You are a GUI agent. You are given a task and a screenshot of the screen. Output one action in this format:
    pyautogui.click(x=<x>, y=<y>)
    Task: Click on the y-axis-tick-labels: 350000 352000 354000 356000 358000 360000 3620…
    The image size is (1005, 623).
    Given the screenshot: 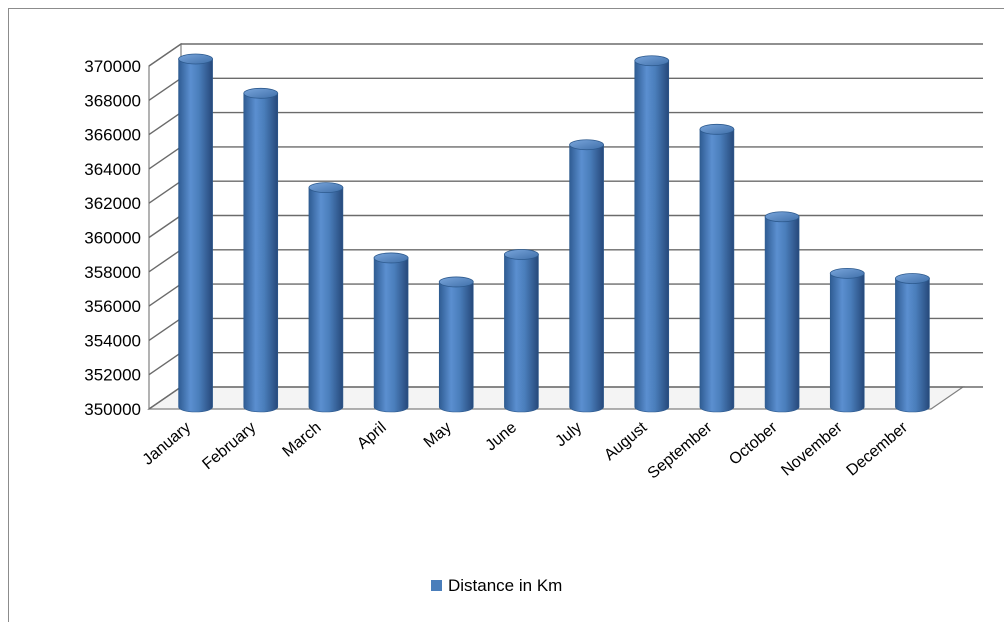 What is the action you would take?
    pyautogui.click(x=112, y=238)
    